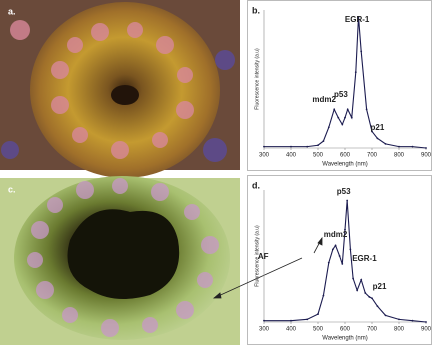  What do you see at coordinates (12, 189) in the screenshot?
I see `panel-label: c.` at bounding box center [12, 189].